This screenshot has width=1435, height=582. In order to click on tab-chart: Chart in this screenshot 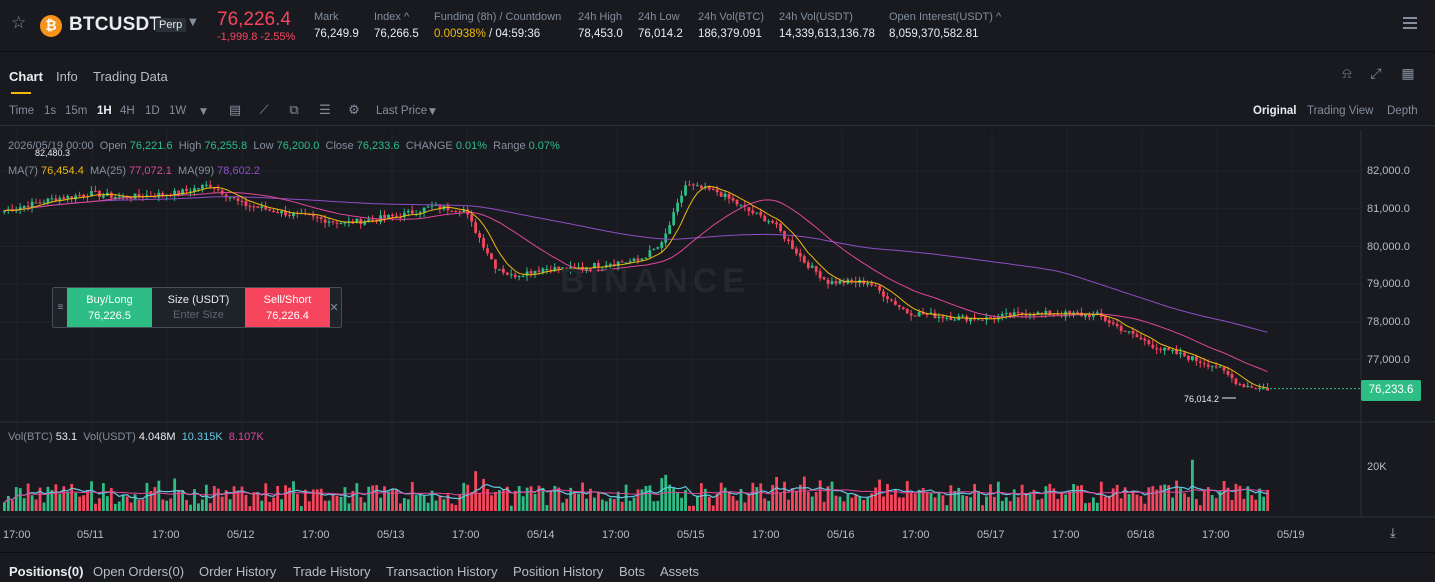, I will do `click(26, 76)`.